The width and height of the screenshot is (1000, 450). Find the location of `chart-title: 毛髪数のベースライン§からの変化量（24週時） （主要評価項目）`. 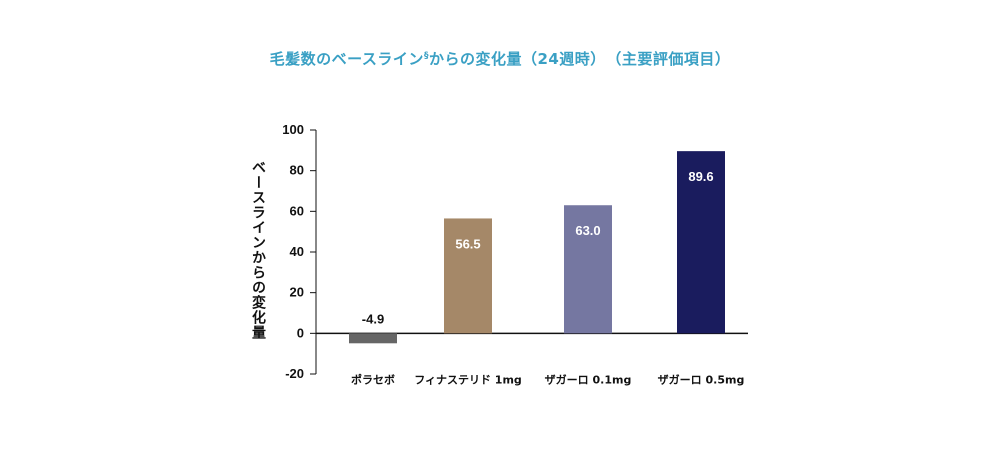

chart-title: 毛髪数のベースライン§からの変化量（24週時） （主要評価項目） is located at coordinates (500, 58).